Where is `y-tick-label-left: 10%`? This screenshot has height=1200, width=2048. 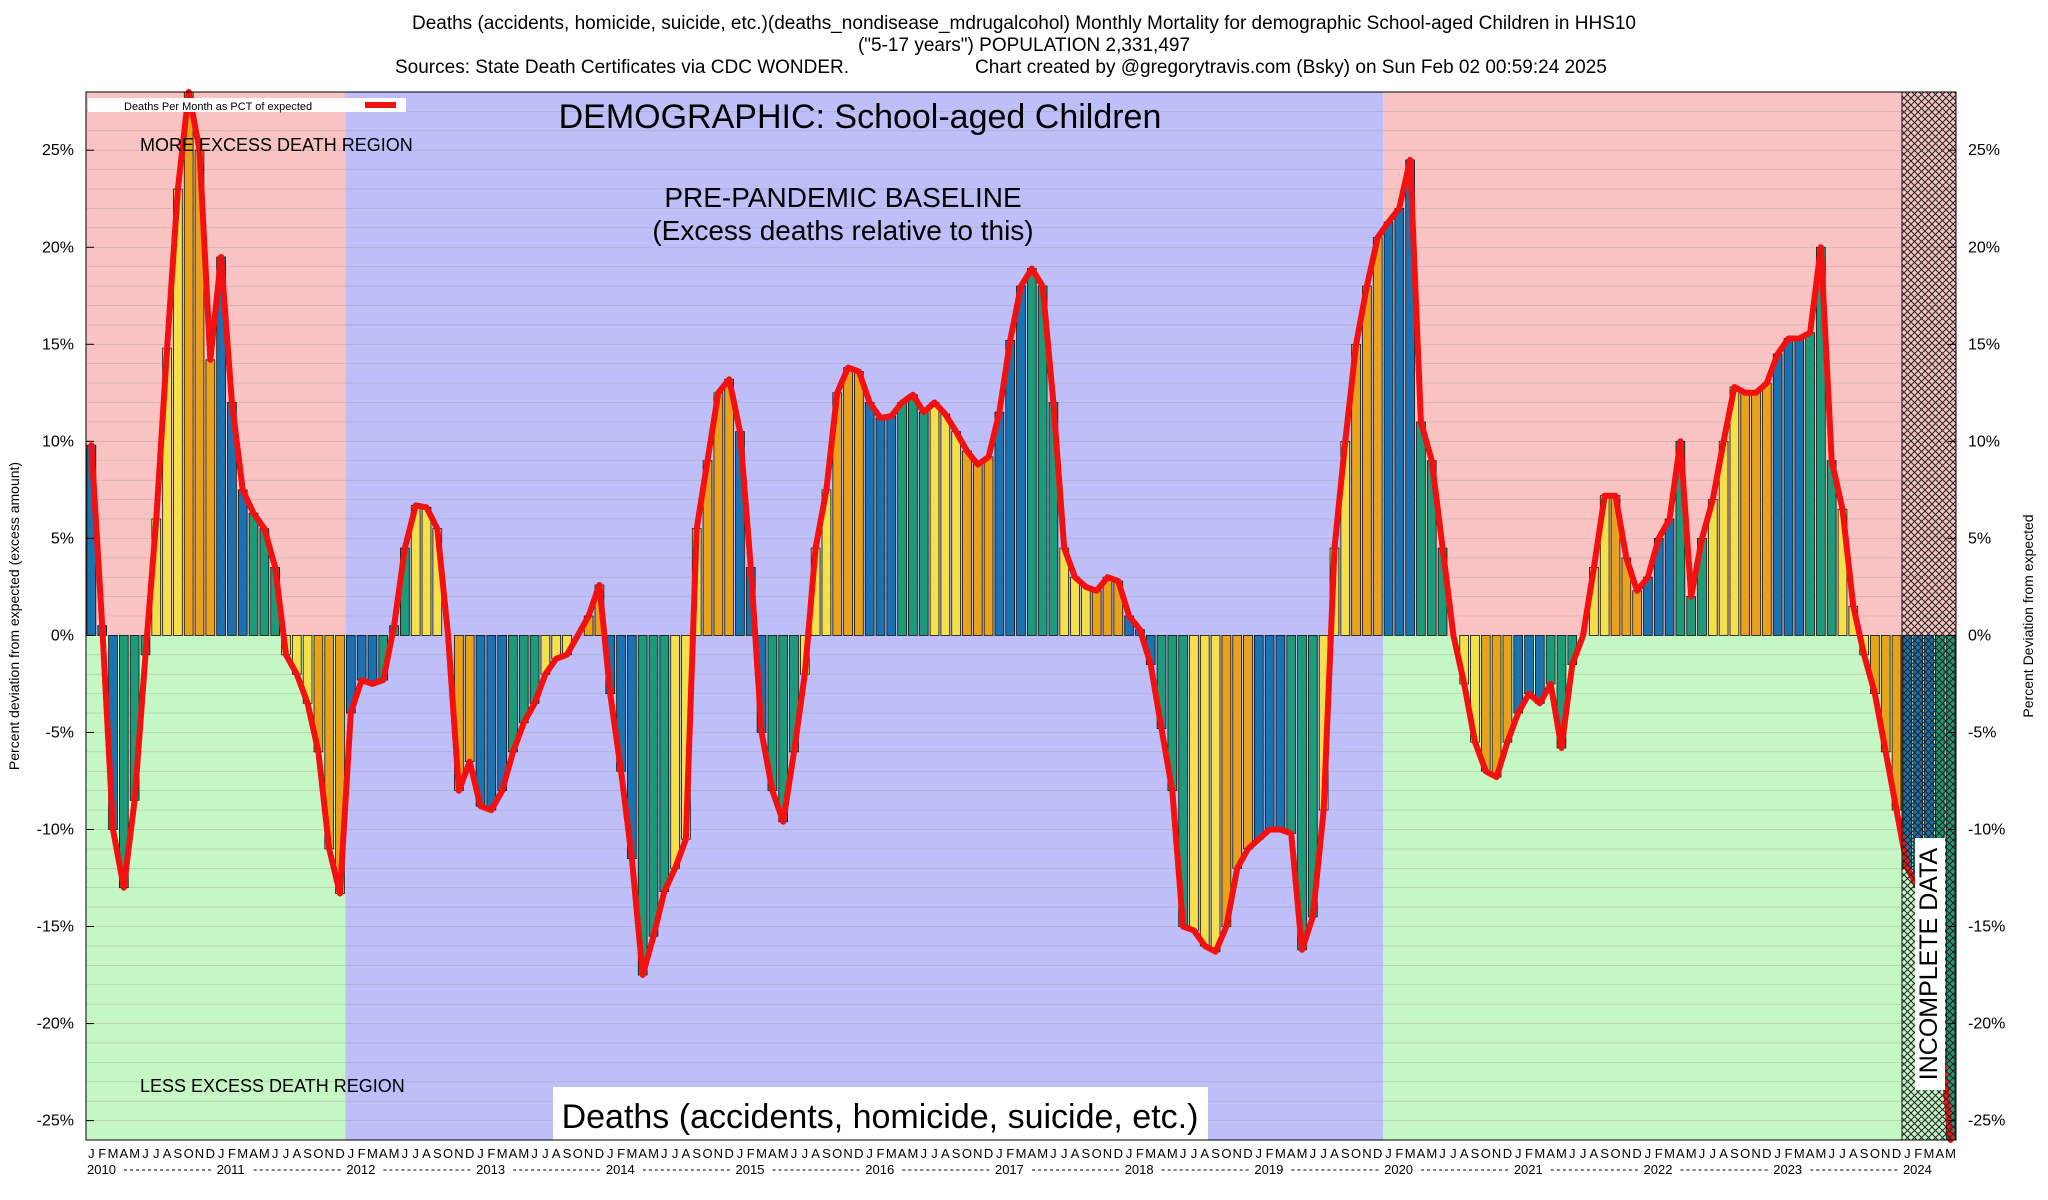
y-tick-label-left: 10% is located at coordinates (58, 441).